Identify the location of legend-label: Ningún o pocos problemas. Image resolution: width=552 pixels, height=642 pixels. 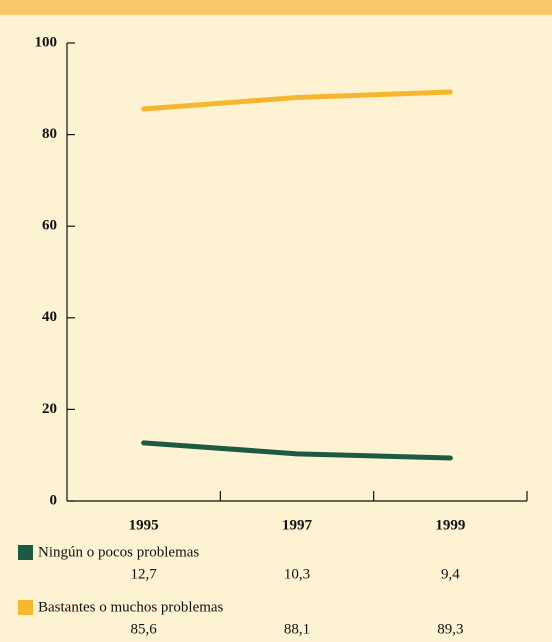
(118, 552).